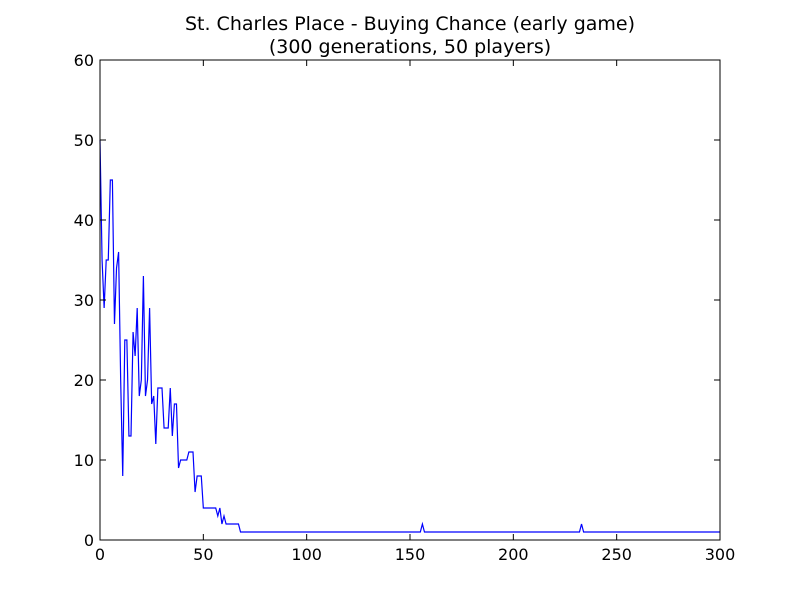 This screenshot has height=600, width=800. What do you see at coordinates (100, 554) in the screenshot?
I see `x-tick-label: 0` at bounding box center [100, 554].